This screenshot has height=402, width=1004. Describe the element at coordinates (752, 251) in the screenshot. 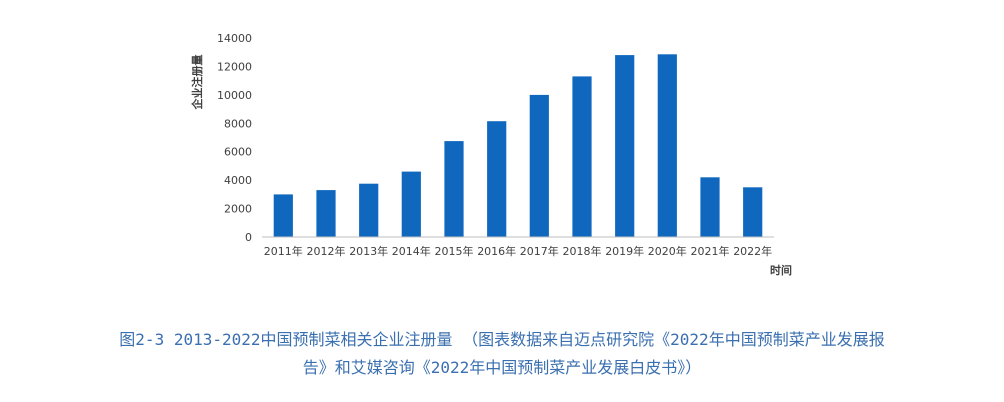

I see `x-tick-label-11: 2022年` at that location.